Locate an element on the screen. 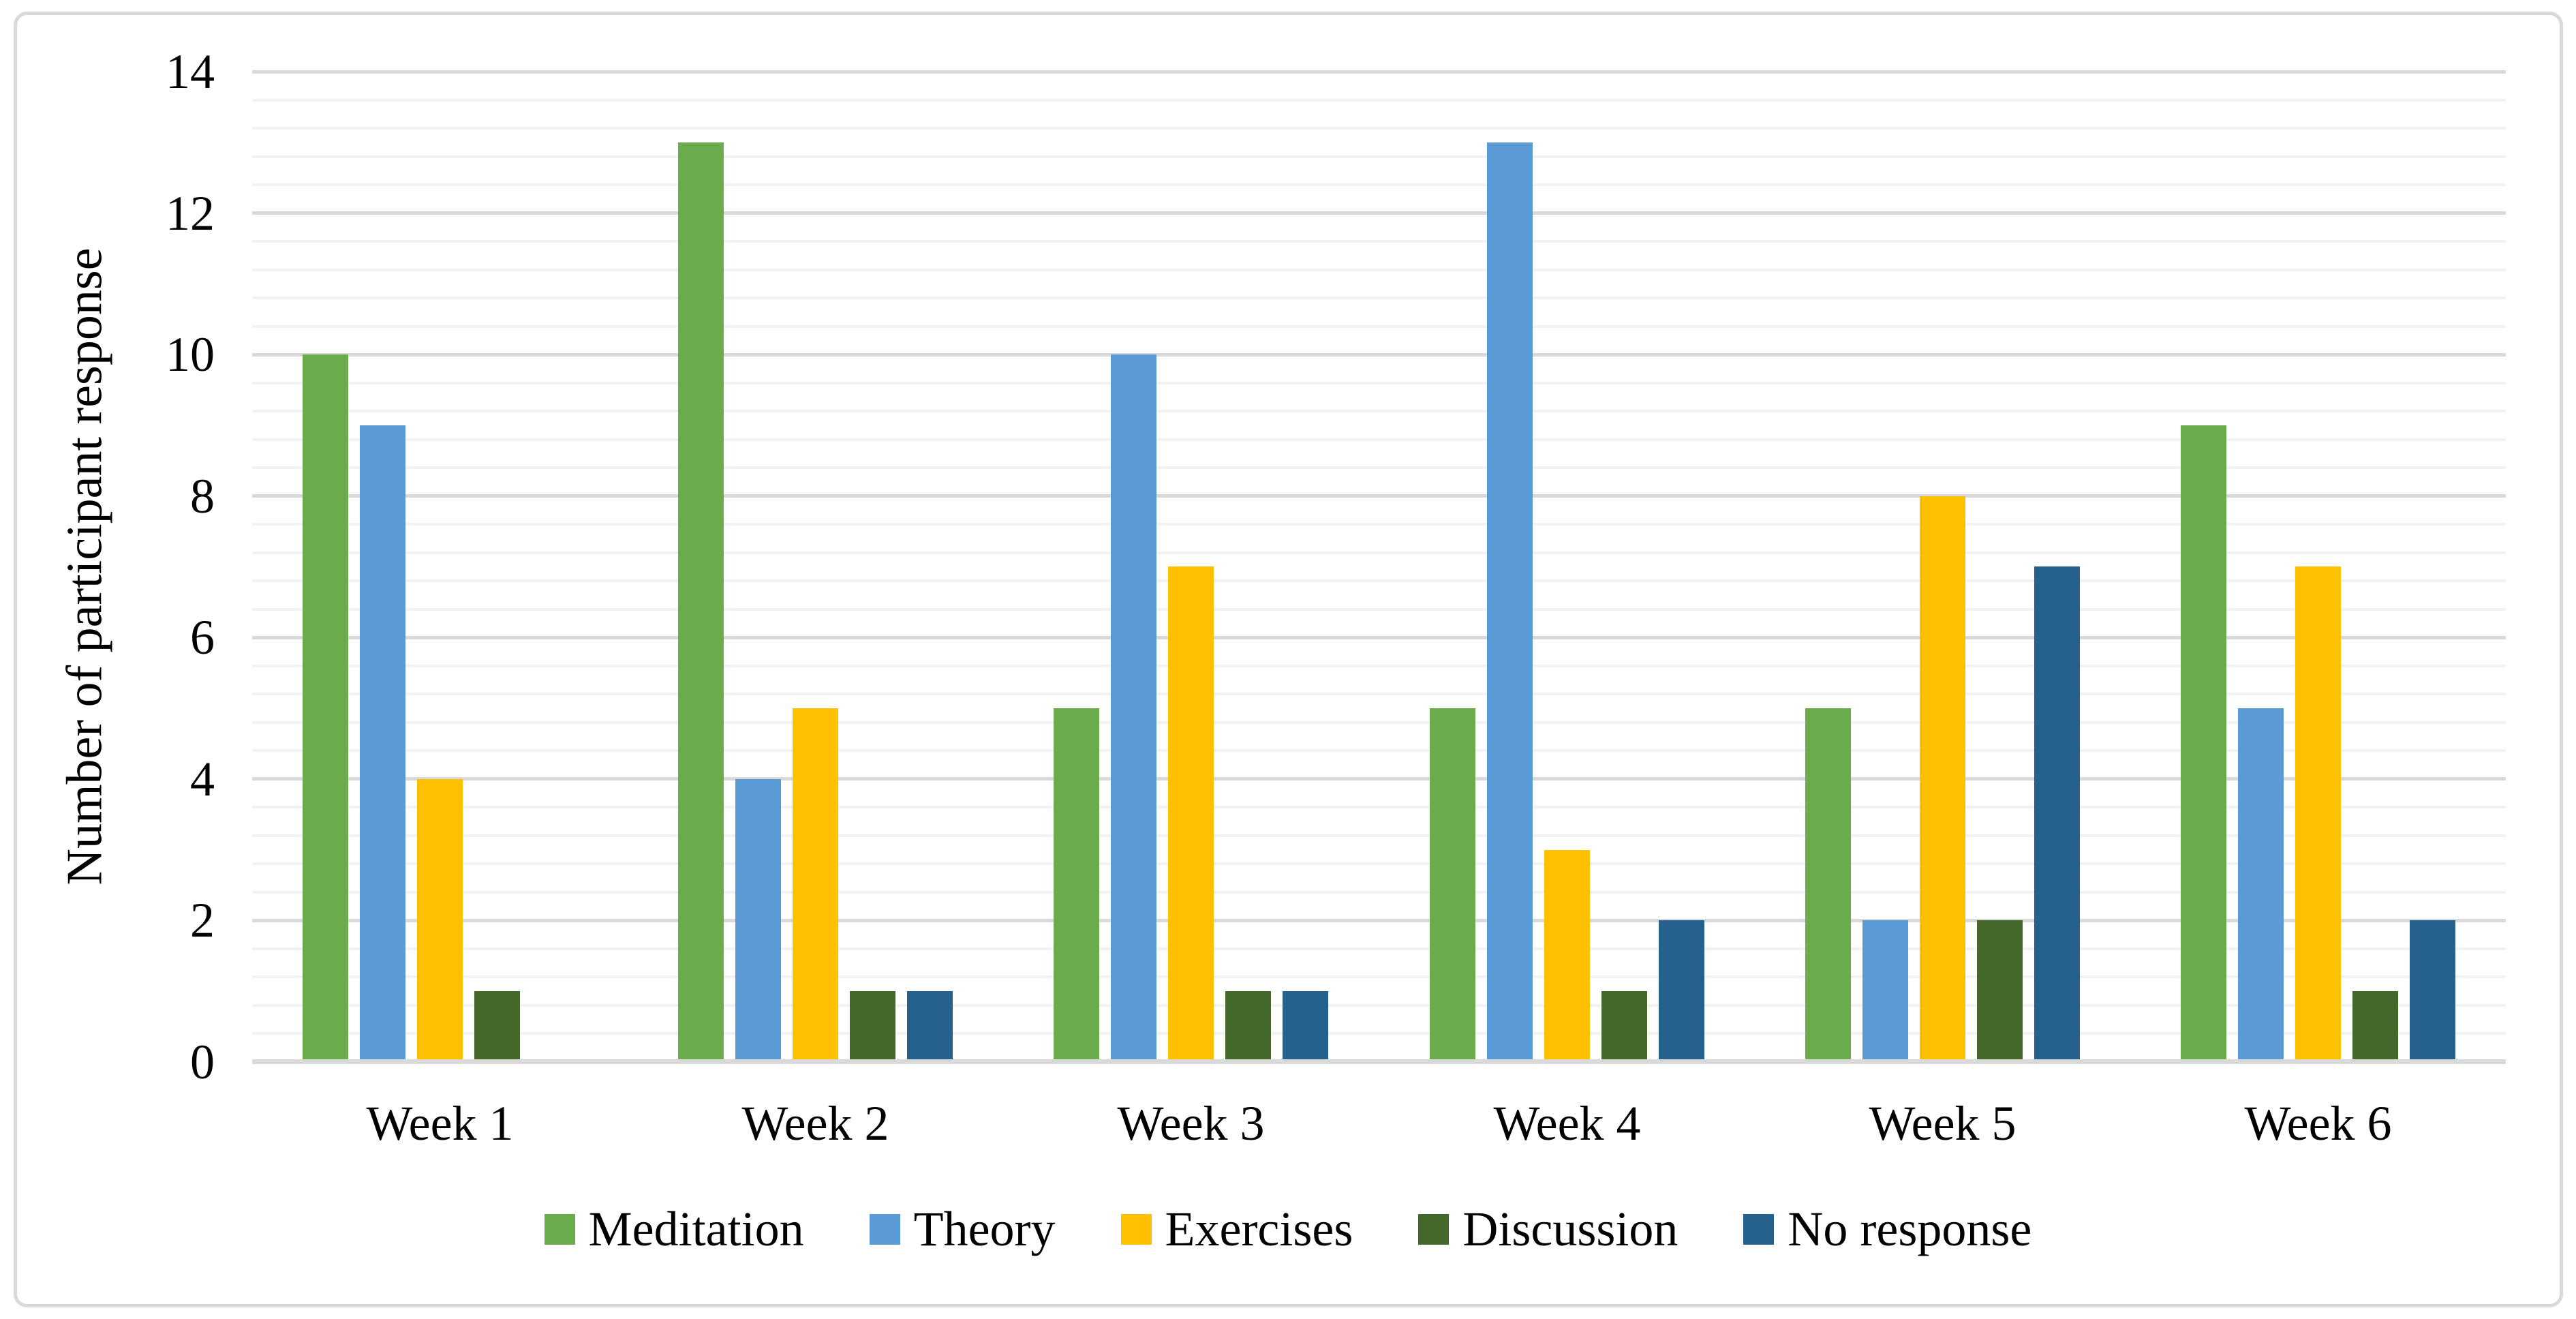  bar-week1-discussion is located at coordinates (497, 1026).